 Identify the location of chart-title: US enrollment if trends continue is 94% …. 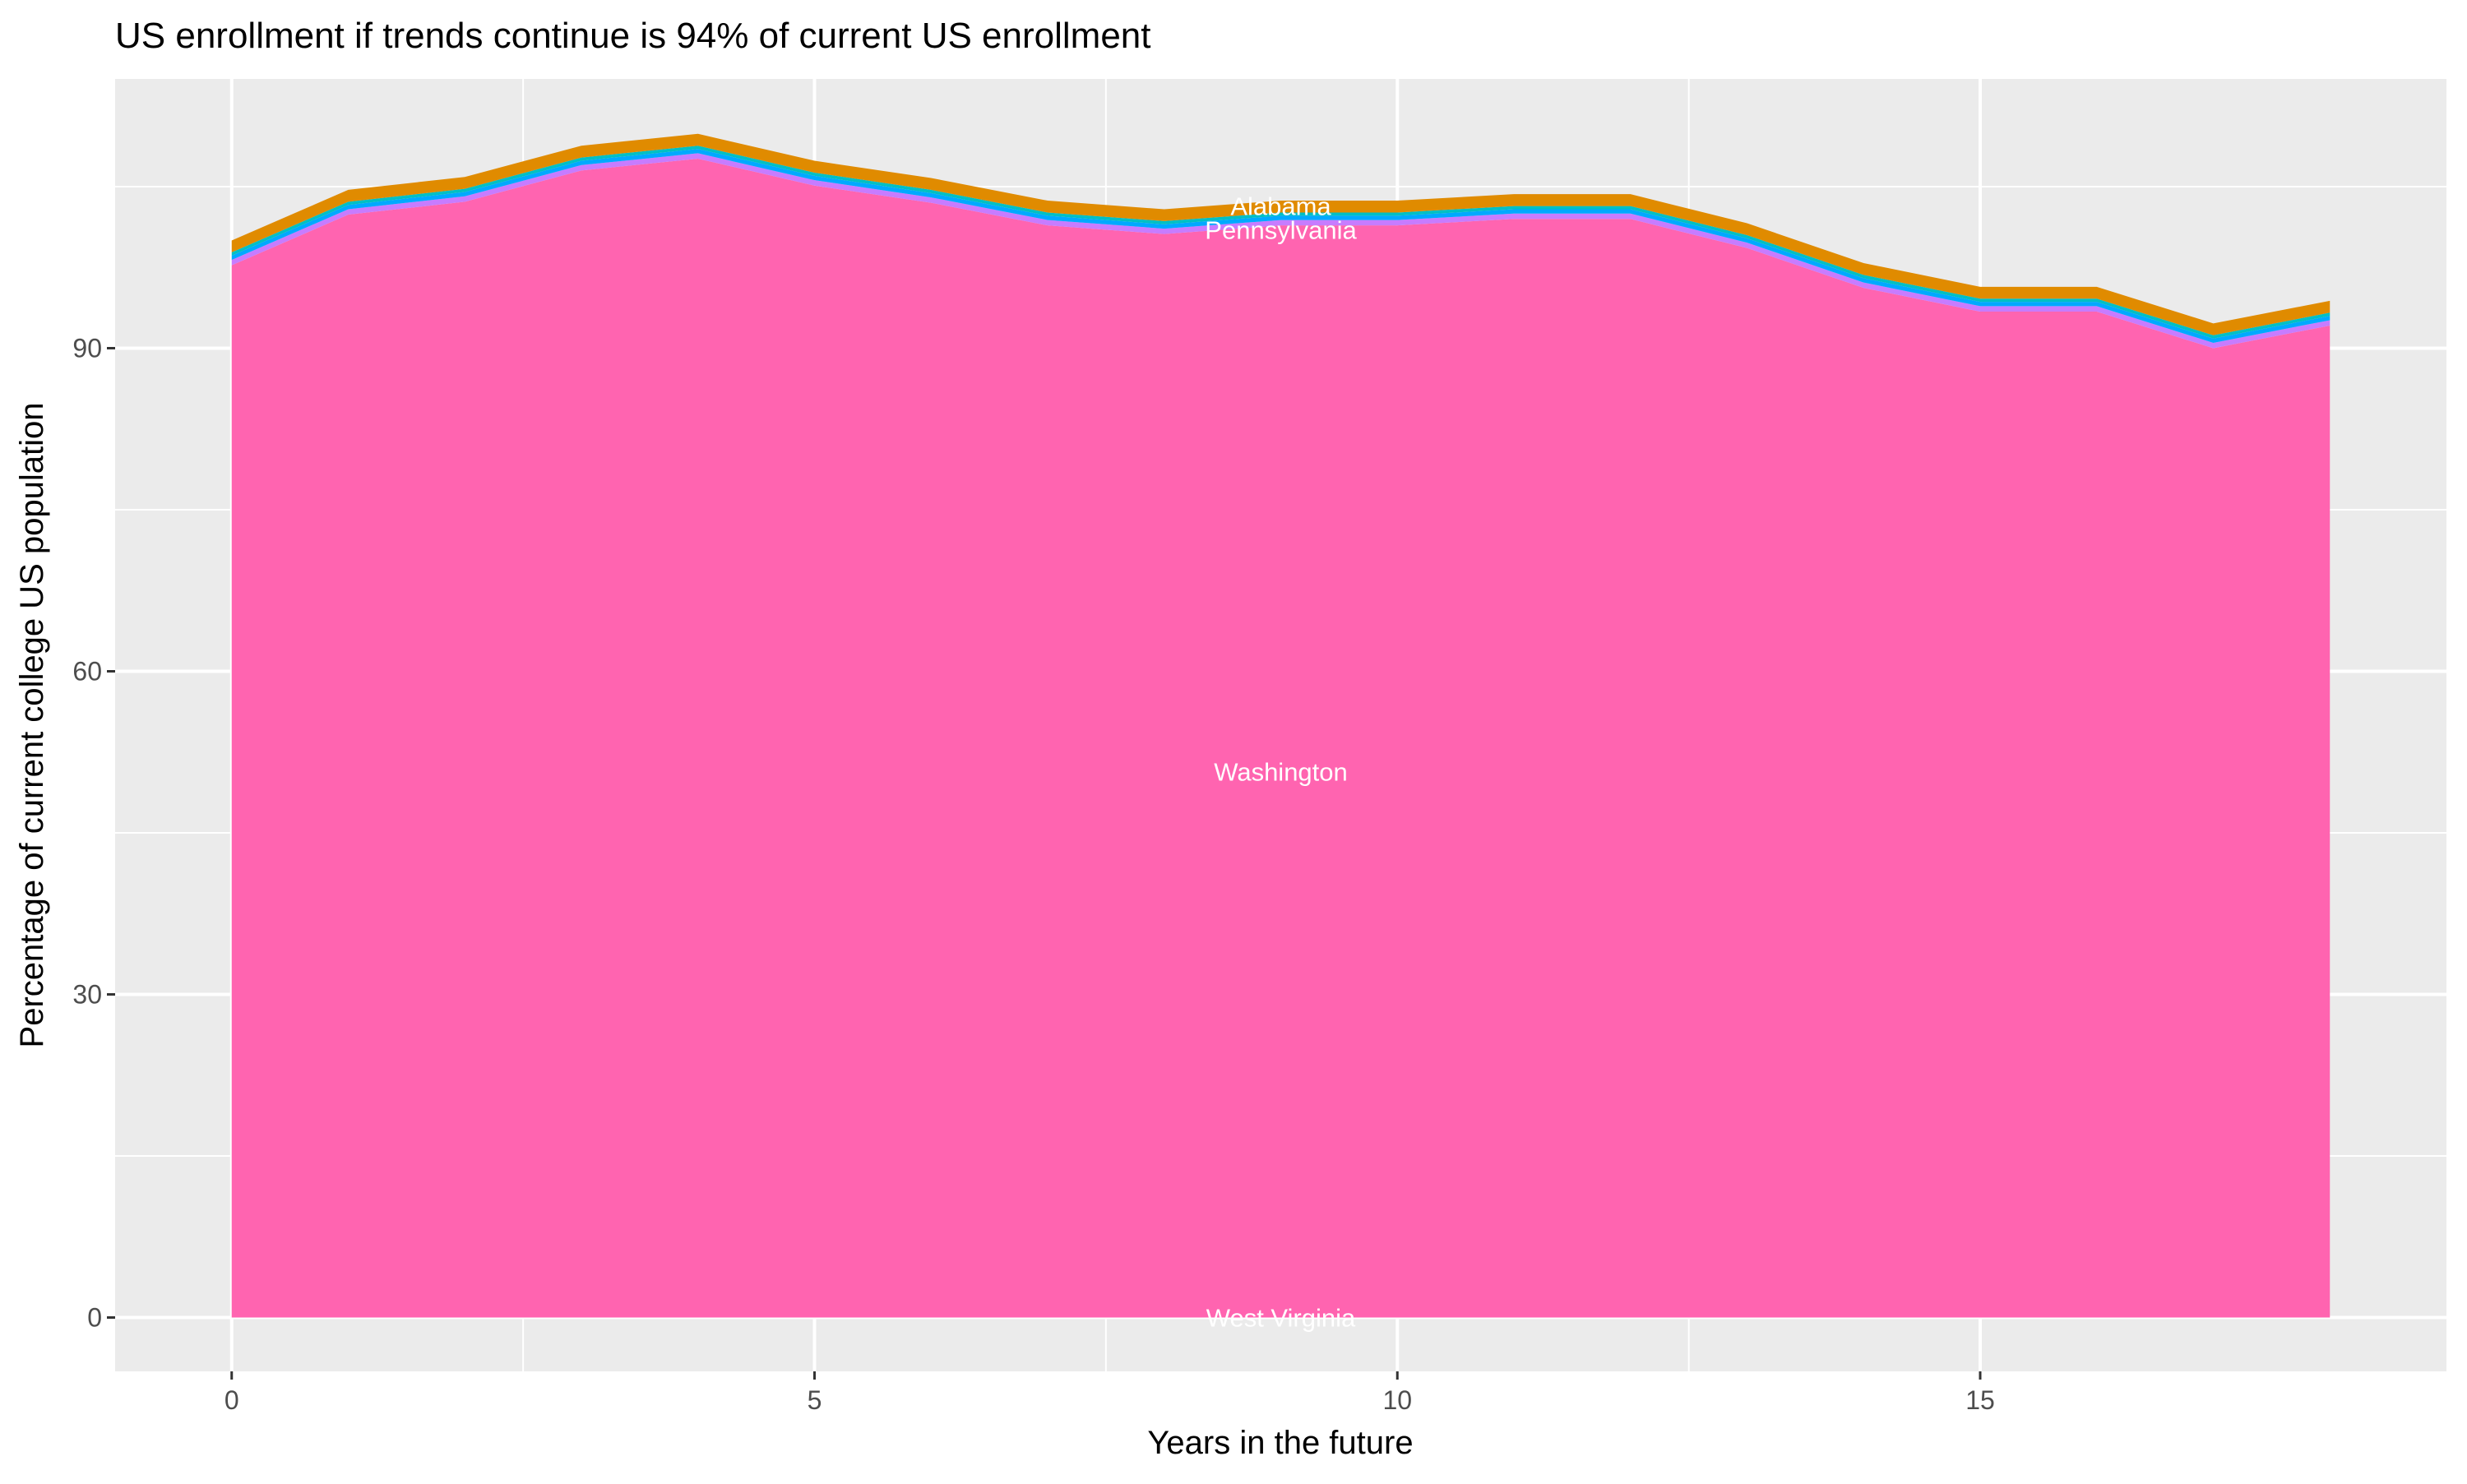
(632, 36).